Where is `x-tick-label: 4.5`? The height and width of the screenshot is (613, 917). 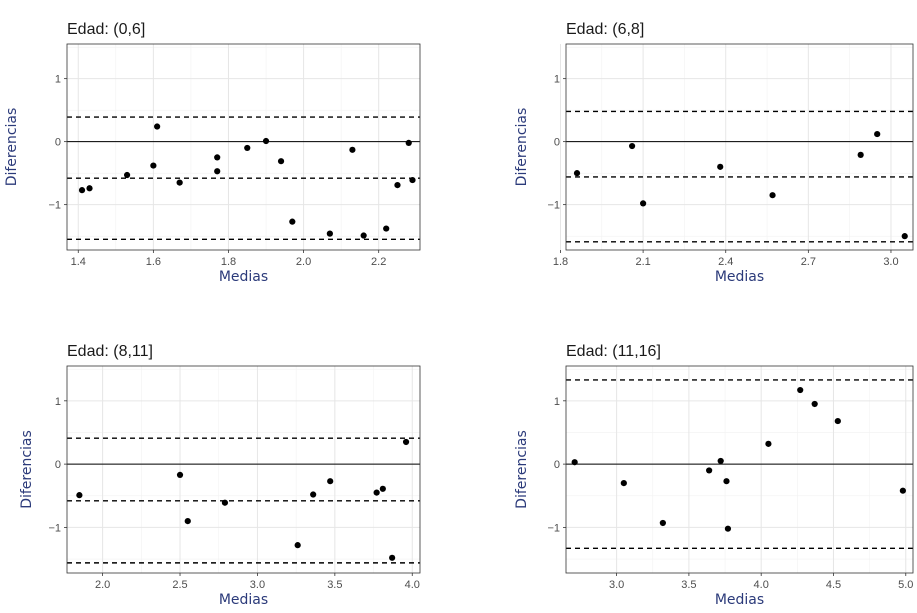
x-tick-label: 4.5 is located at coordinates (833, 585).